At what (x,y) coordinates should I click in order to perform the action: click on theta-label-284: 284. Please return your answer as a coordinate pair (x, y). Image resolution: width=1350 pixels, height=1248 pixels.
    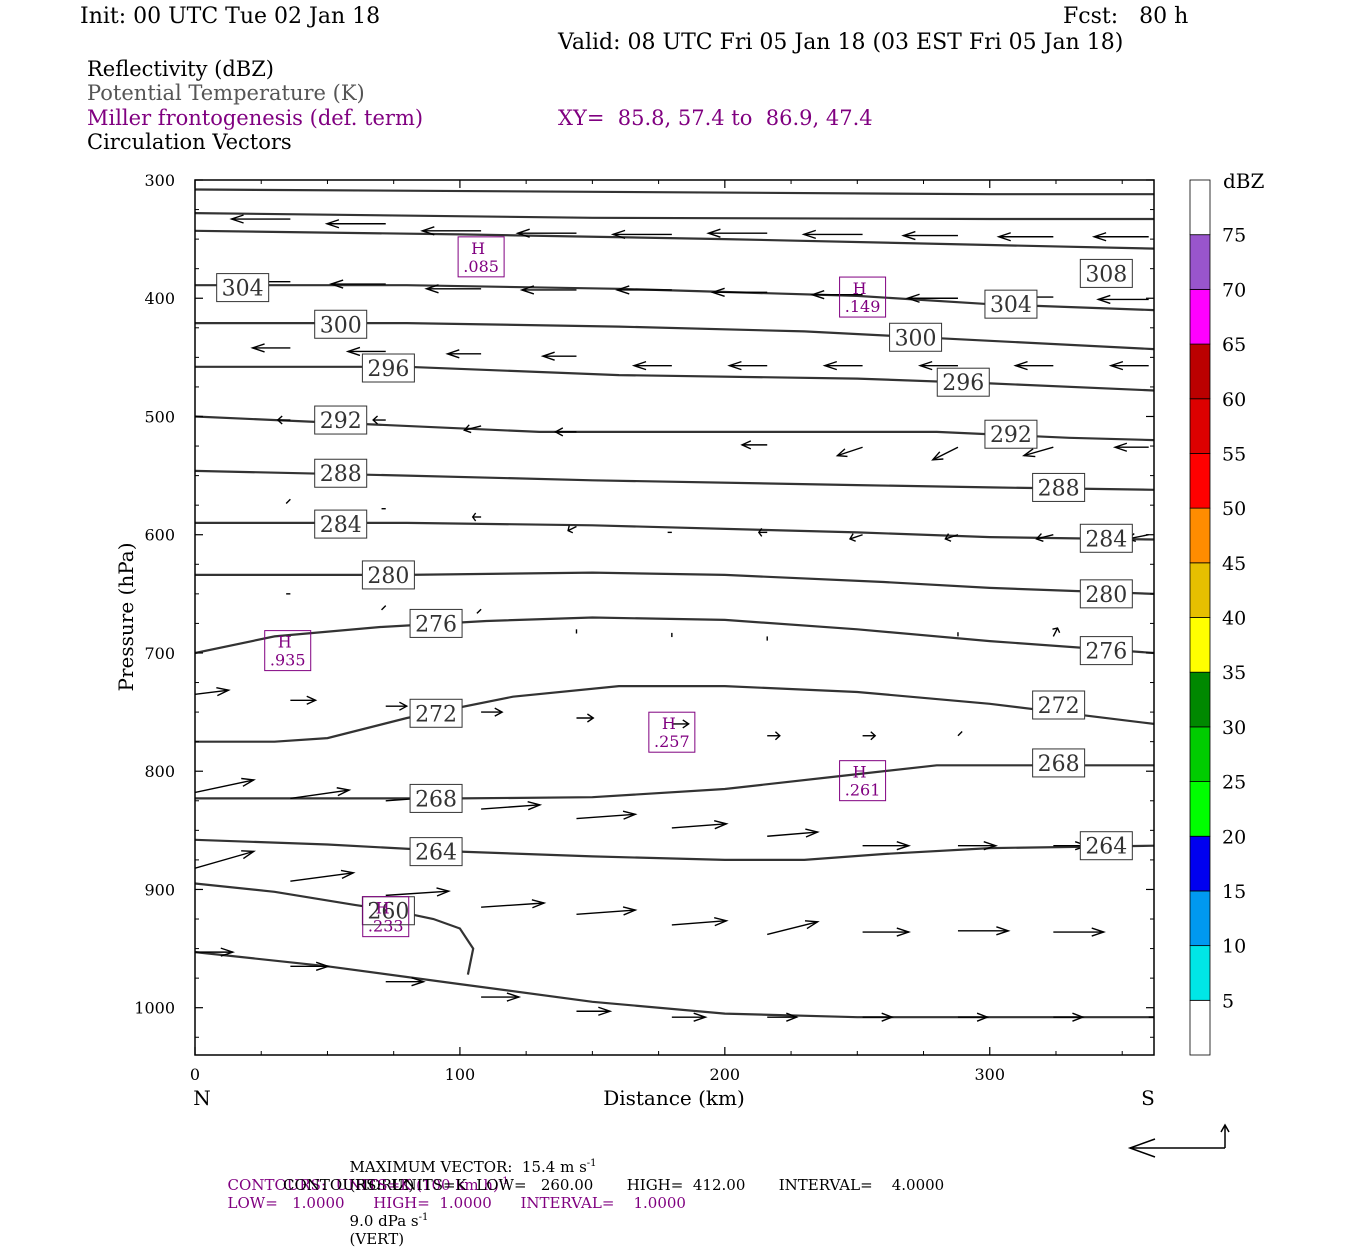
    Looking at the image, I should click on (1106, 538).